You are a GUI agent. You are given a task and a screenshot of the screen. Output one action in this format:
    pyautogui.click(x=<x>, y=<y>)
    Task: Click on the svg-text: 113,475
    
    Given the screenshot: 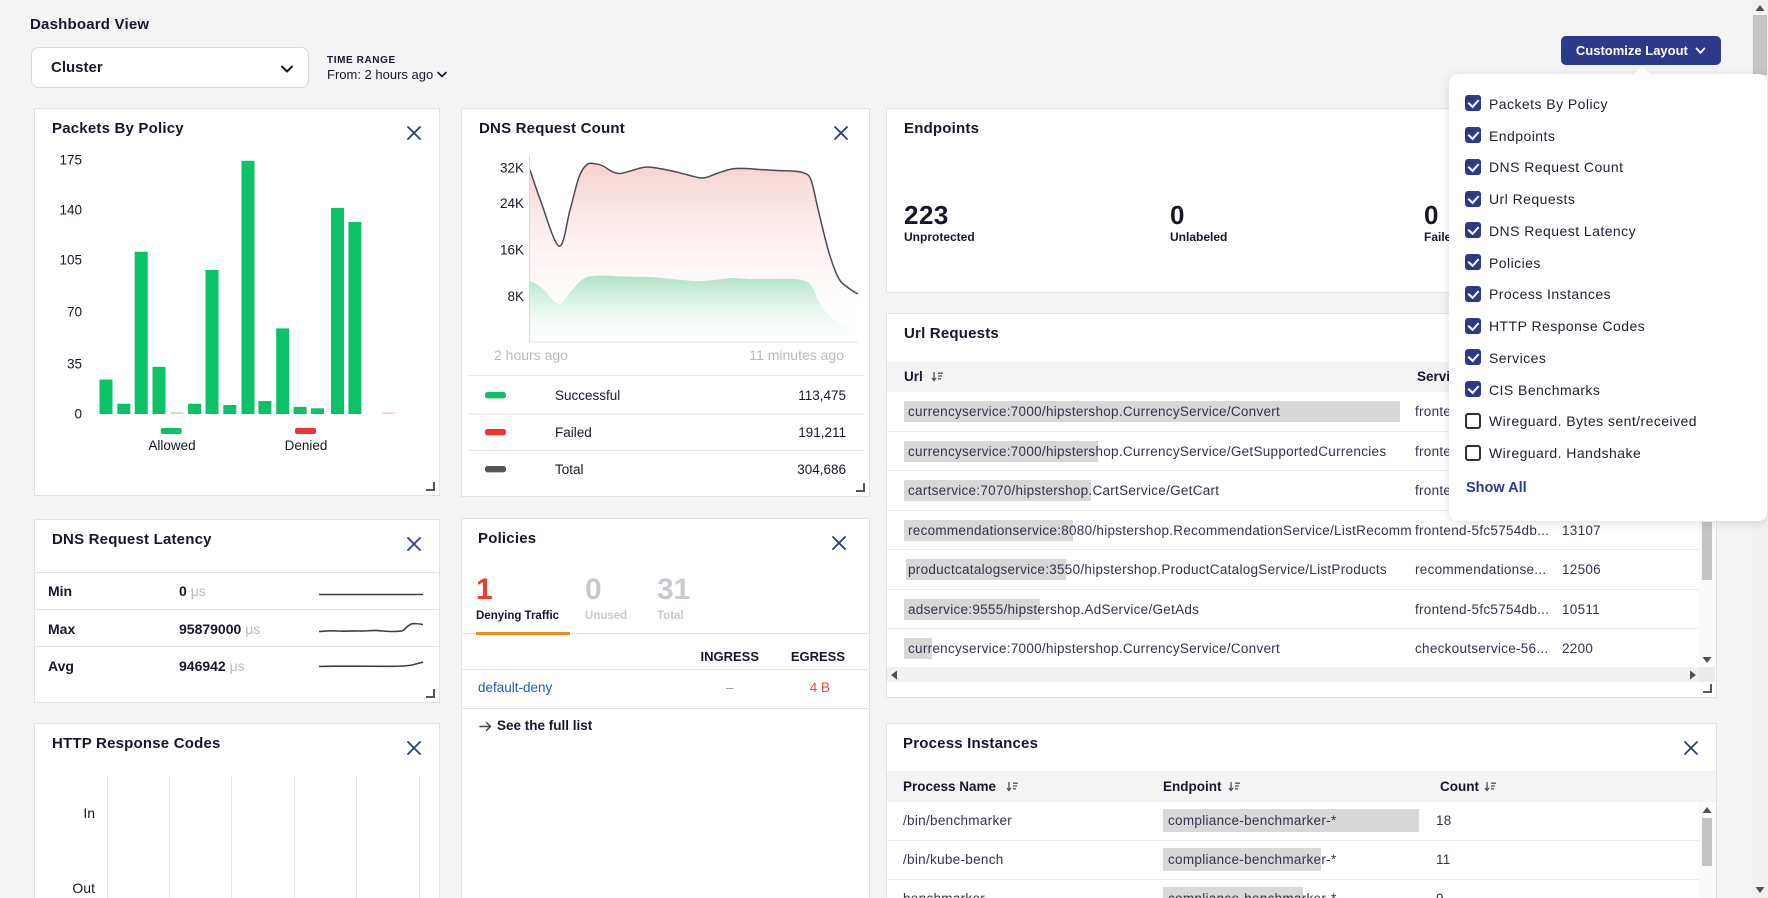 What is the action you would take?
    pyautogui.click(x=822, y=395)
    